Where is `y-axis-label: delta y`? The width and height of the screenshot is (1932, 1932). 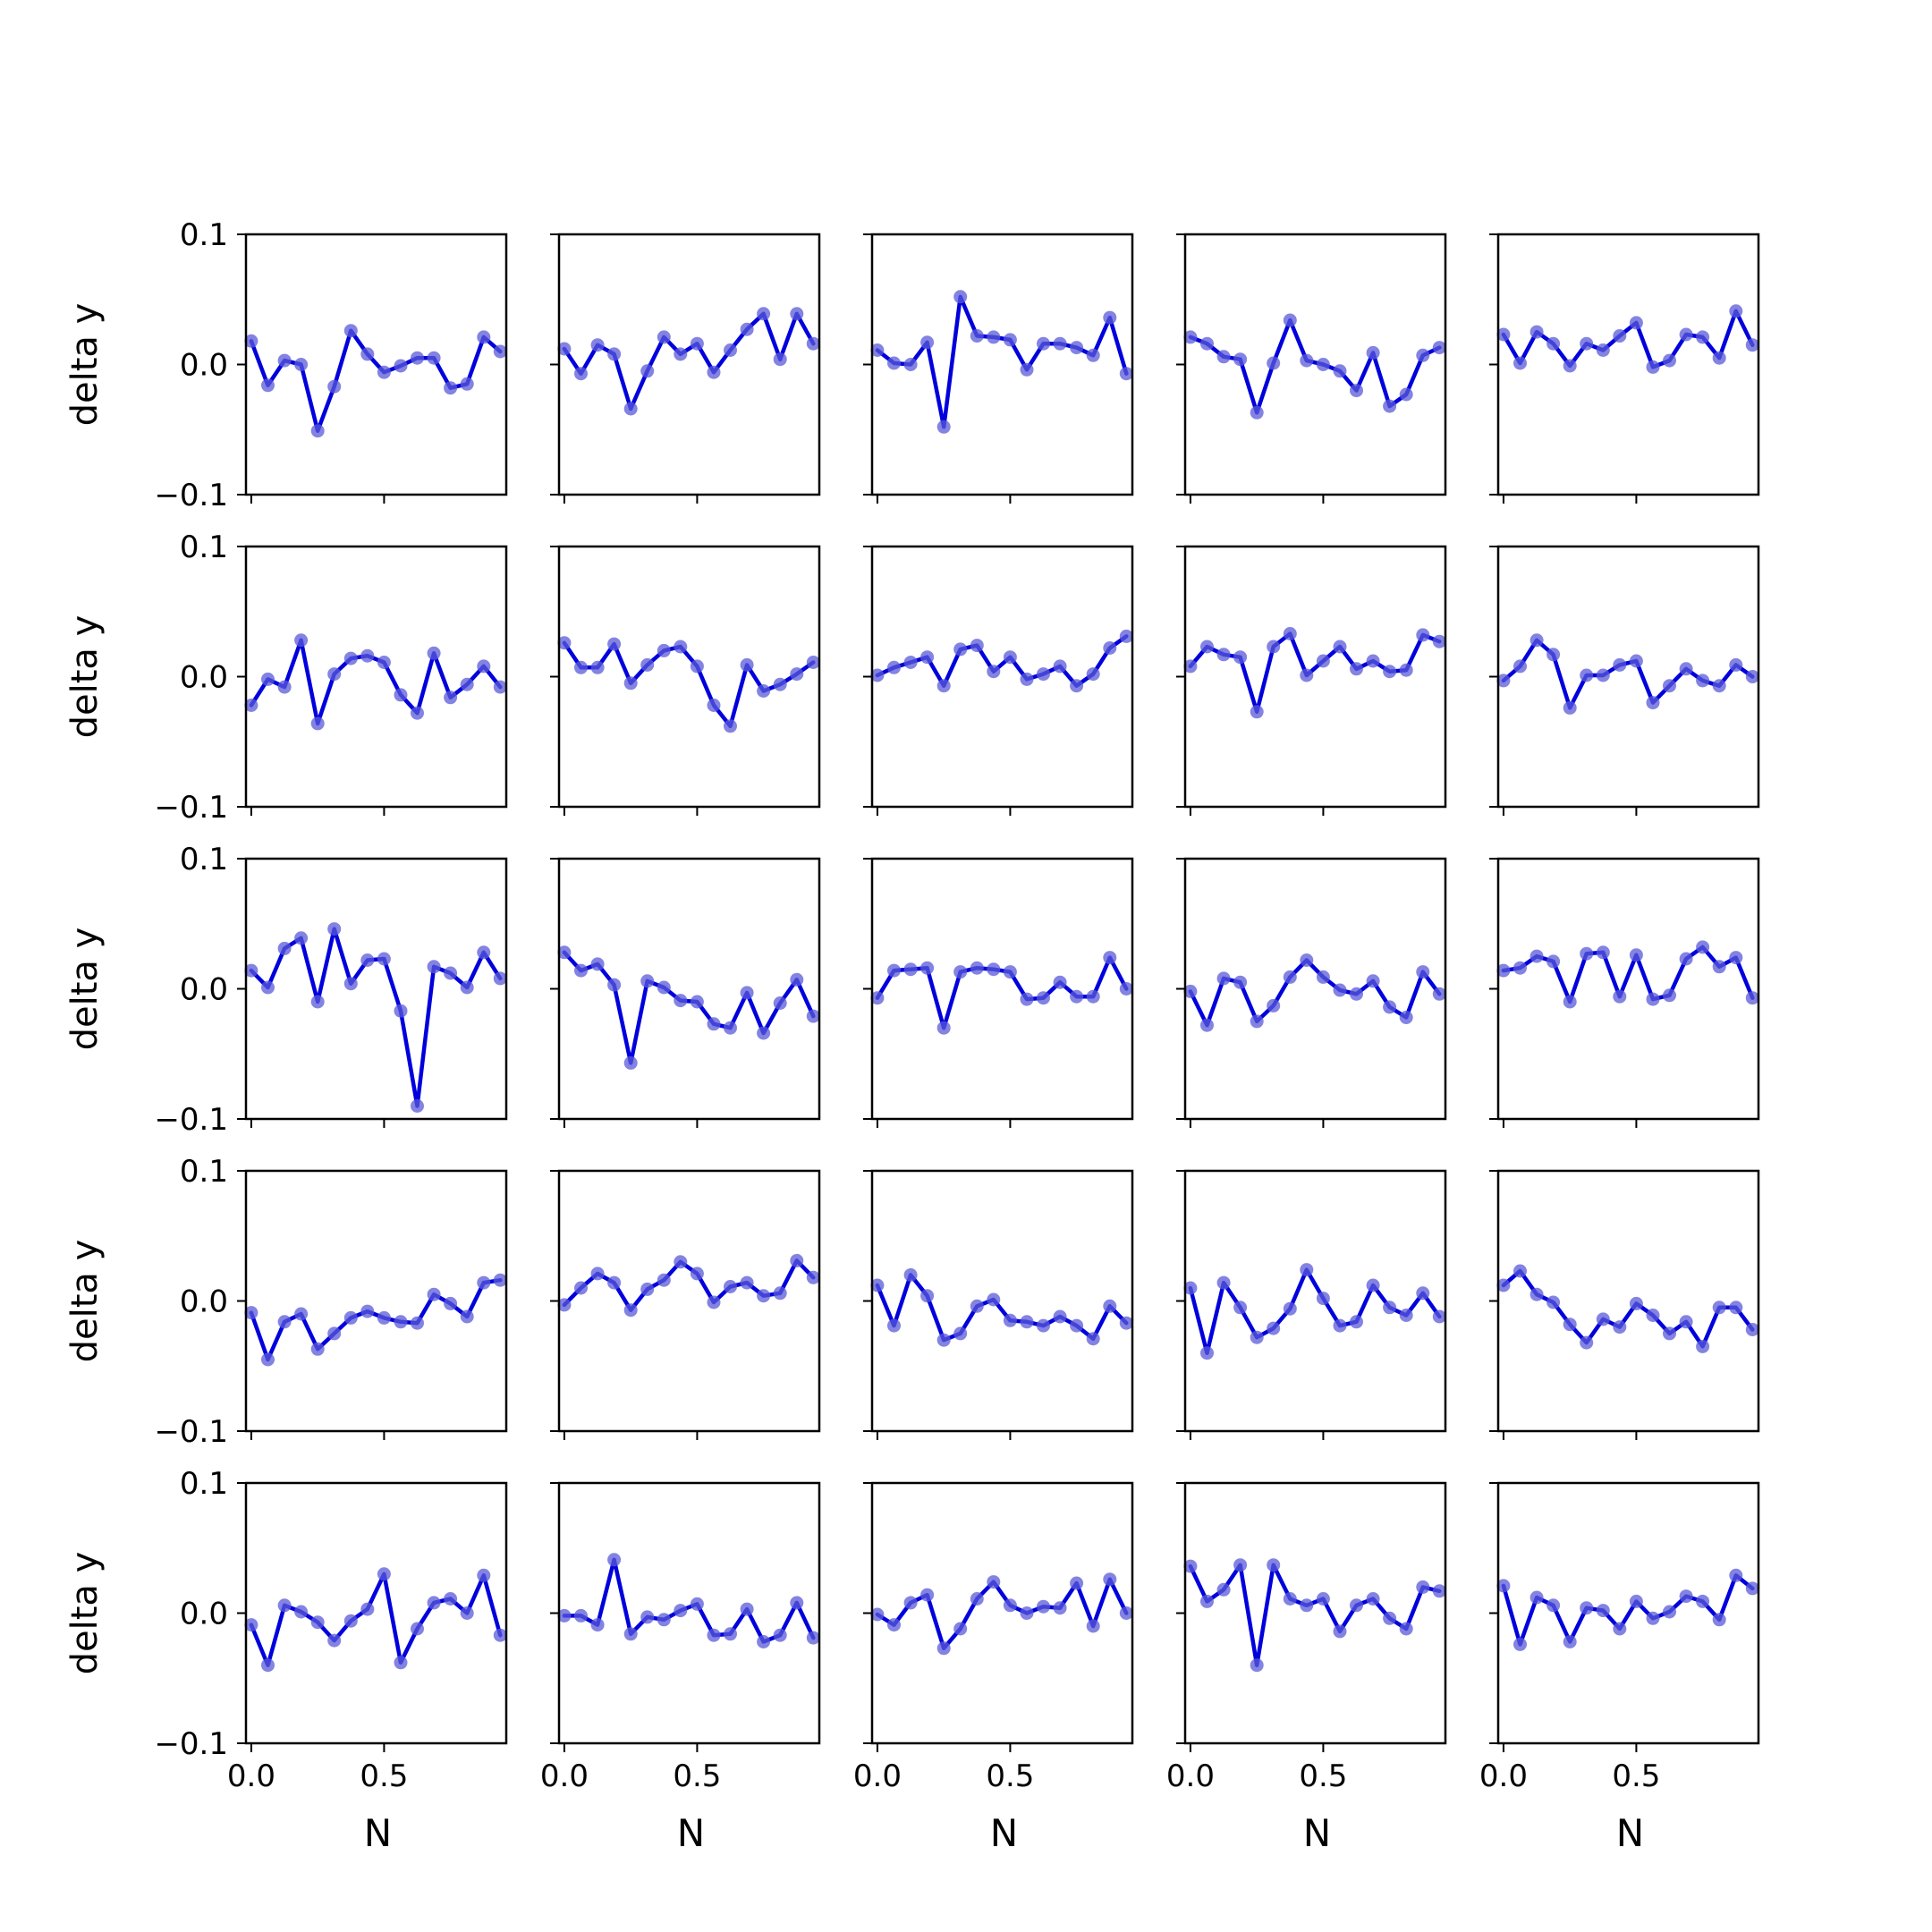
y-axis-label: delta y is located at coordinates (85, 677).